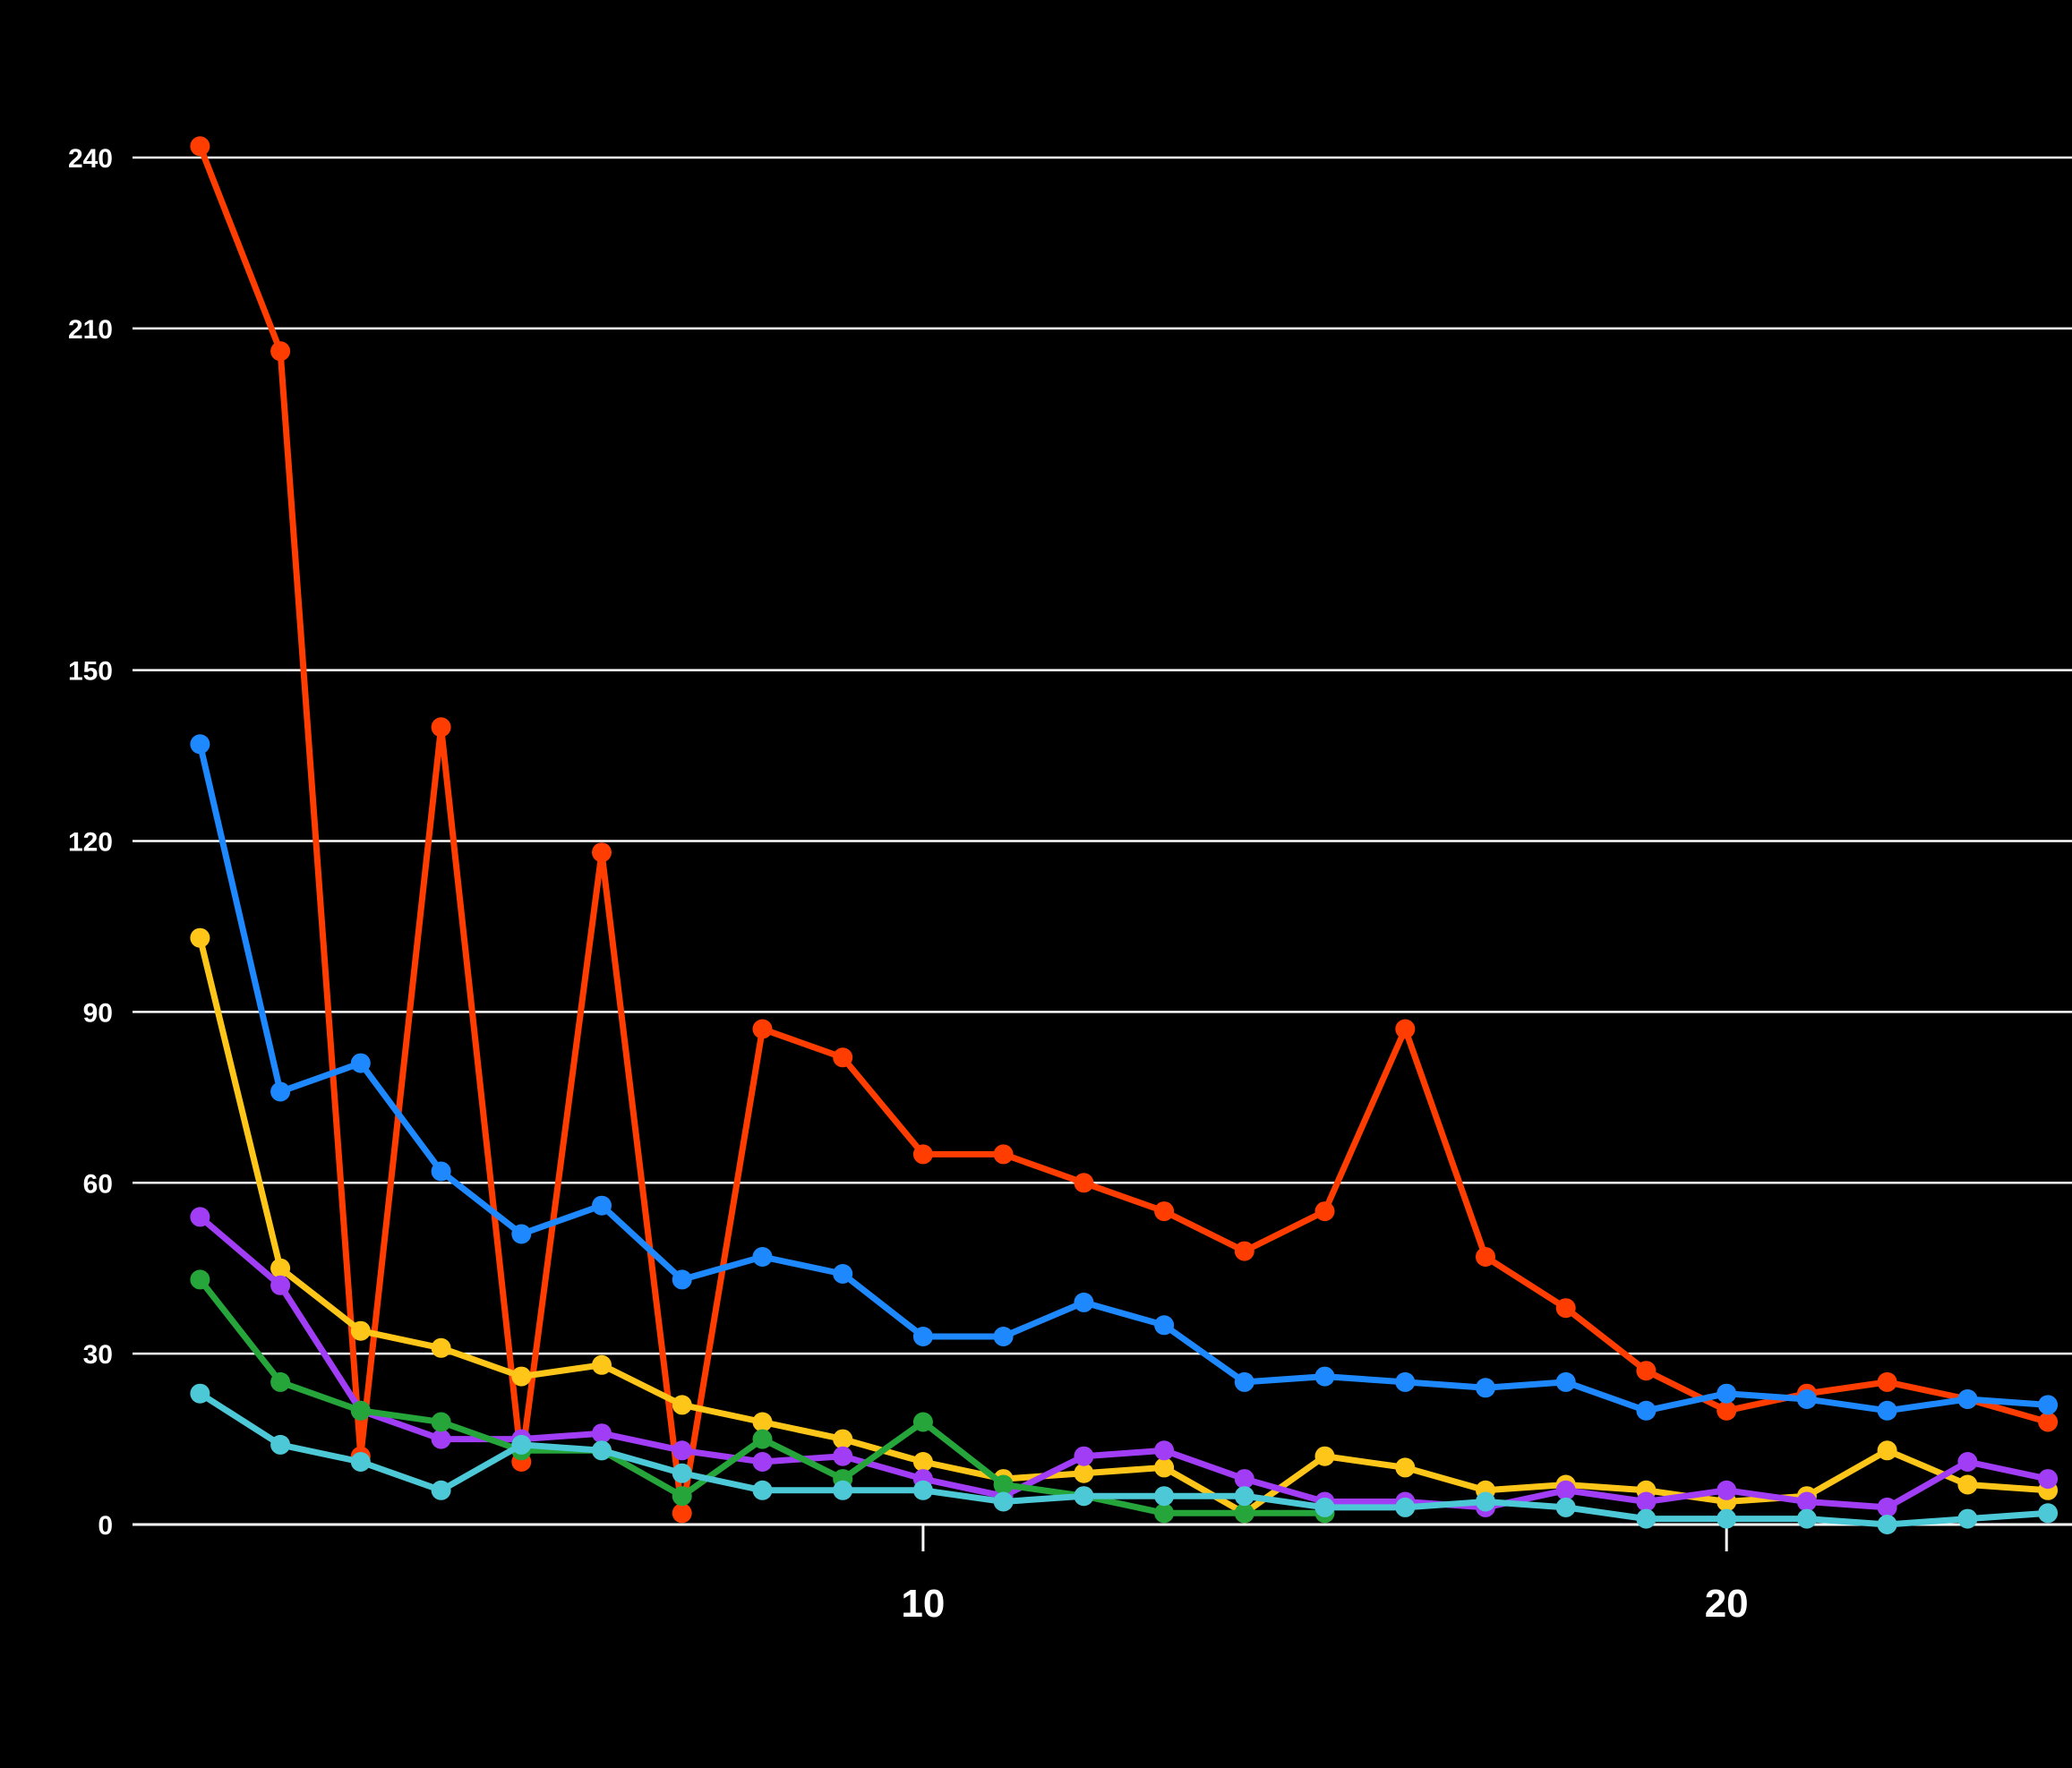 This screenshot has width=2072, height=1768. Describe the element at coordinates (98, 1184) in the screenshot. I see `y-tick-label: 60` at that location.